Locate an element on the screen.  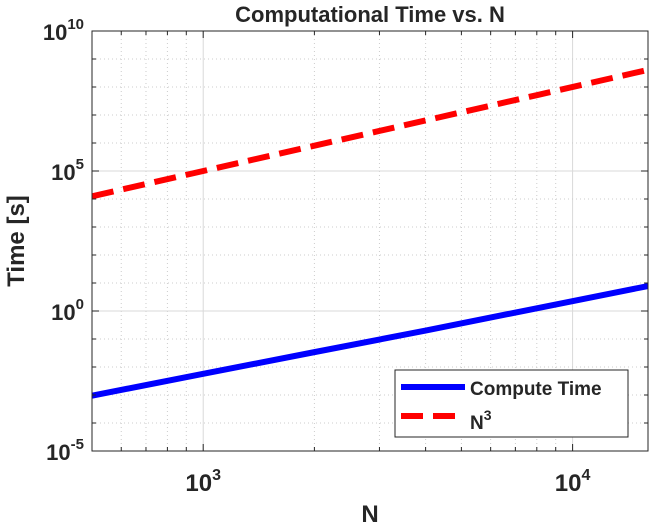
y-tick-label: 10¹⁰ is located at coordinates (63, 30).